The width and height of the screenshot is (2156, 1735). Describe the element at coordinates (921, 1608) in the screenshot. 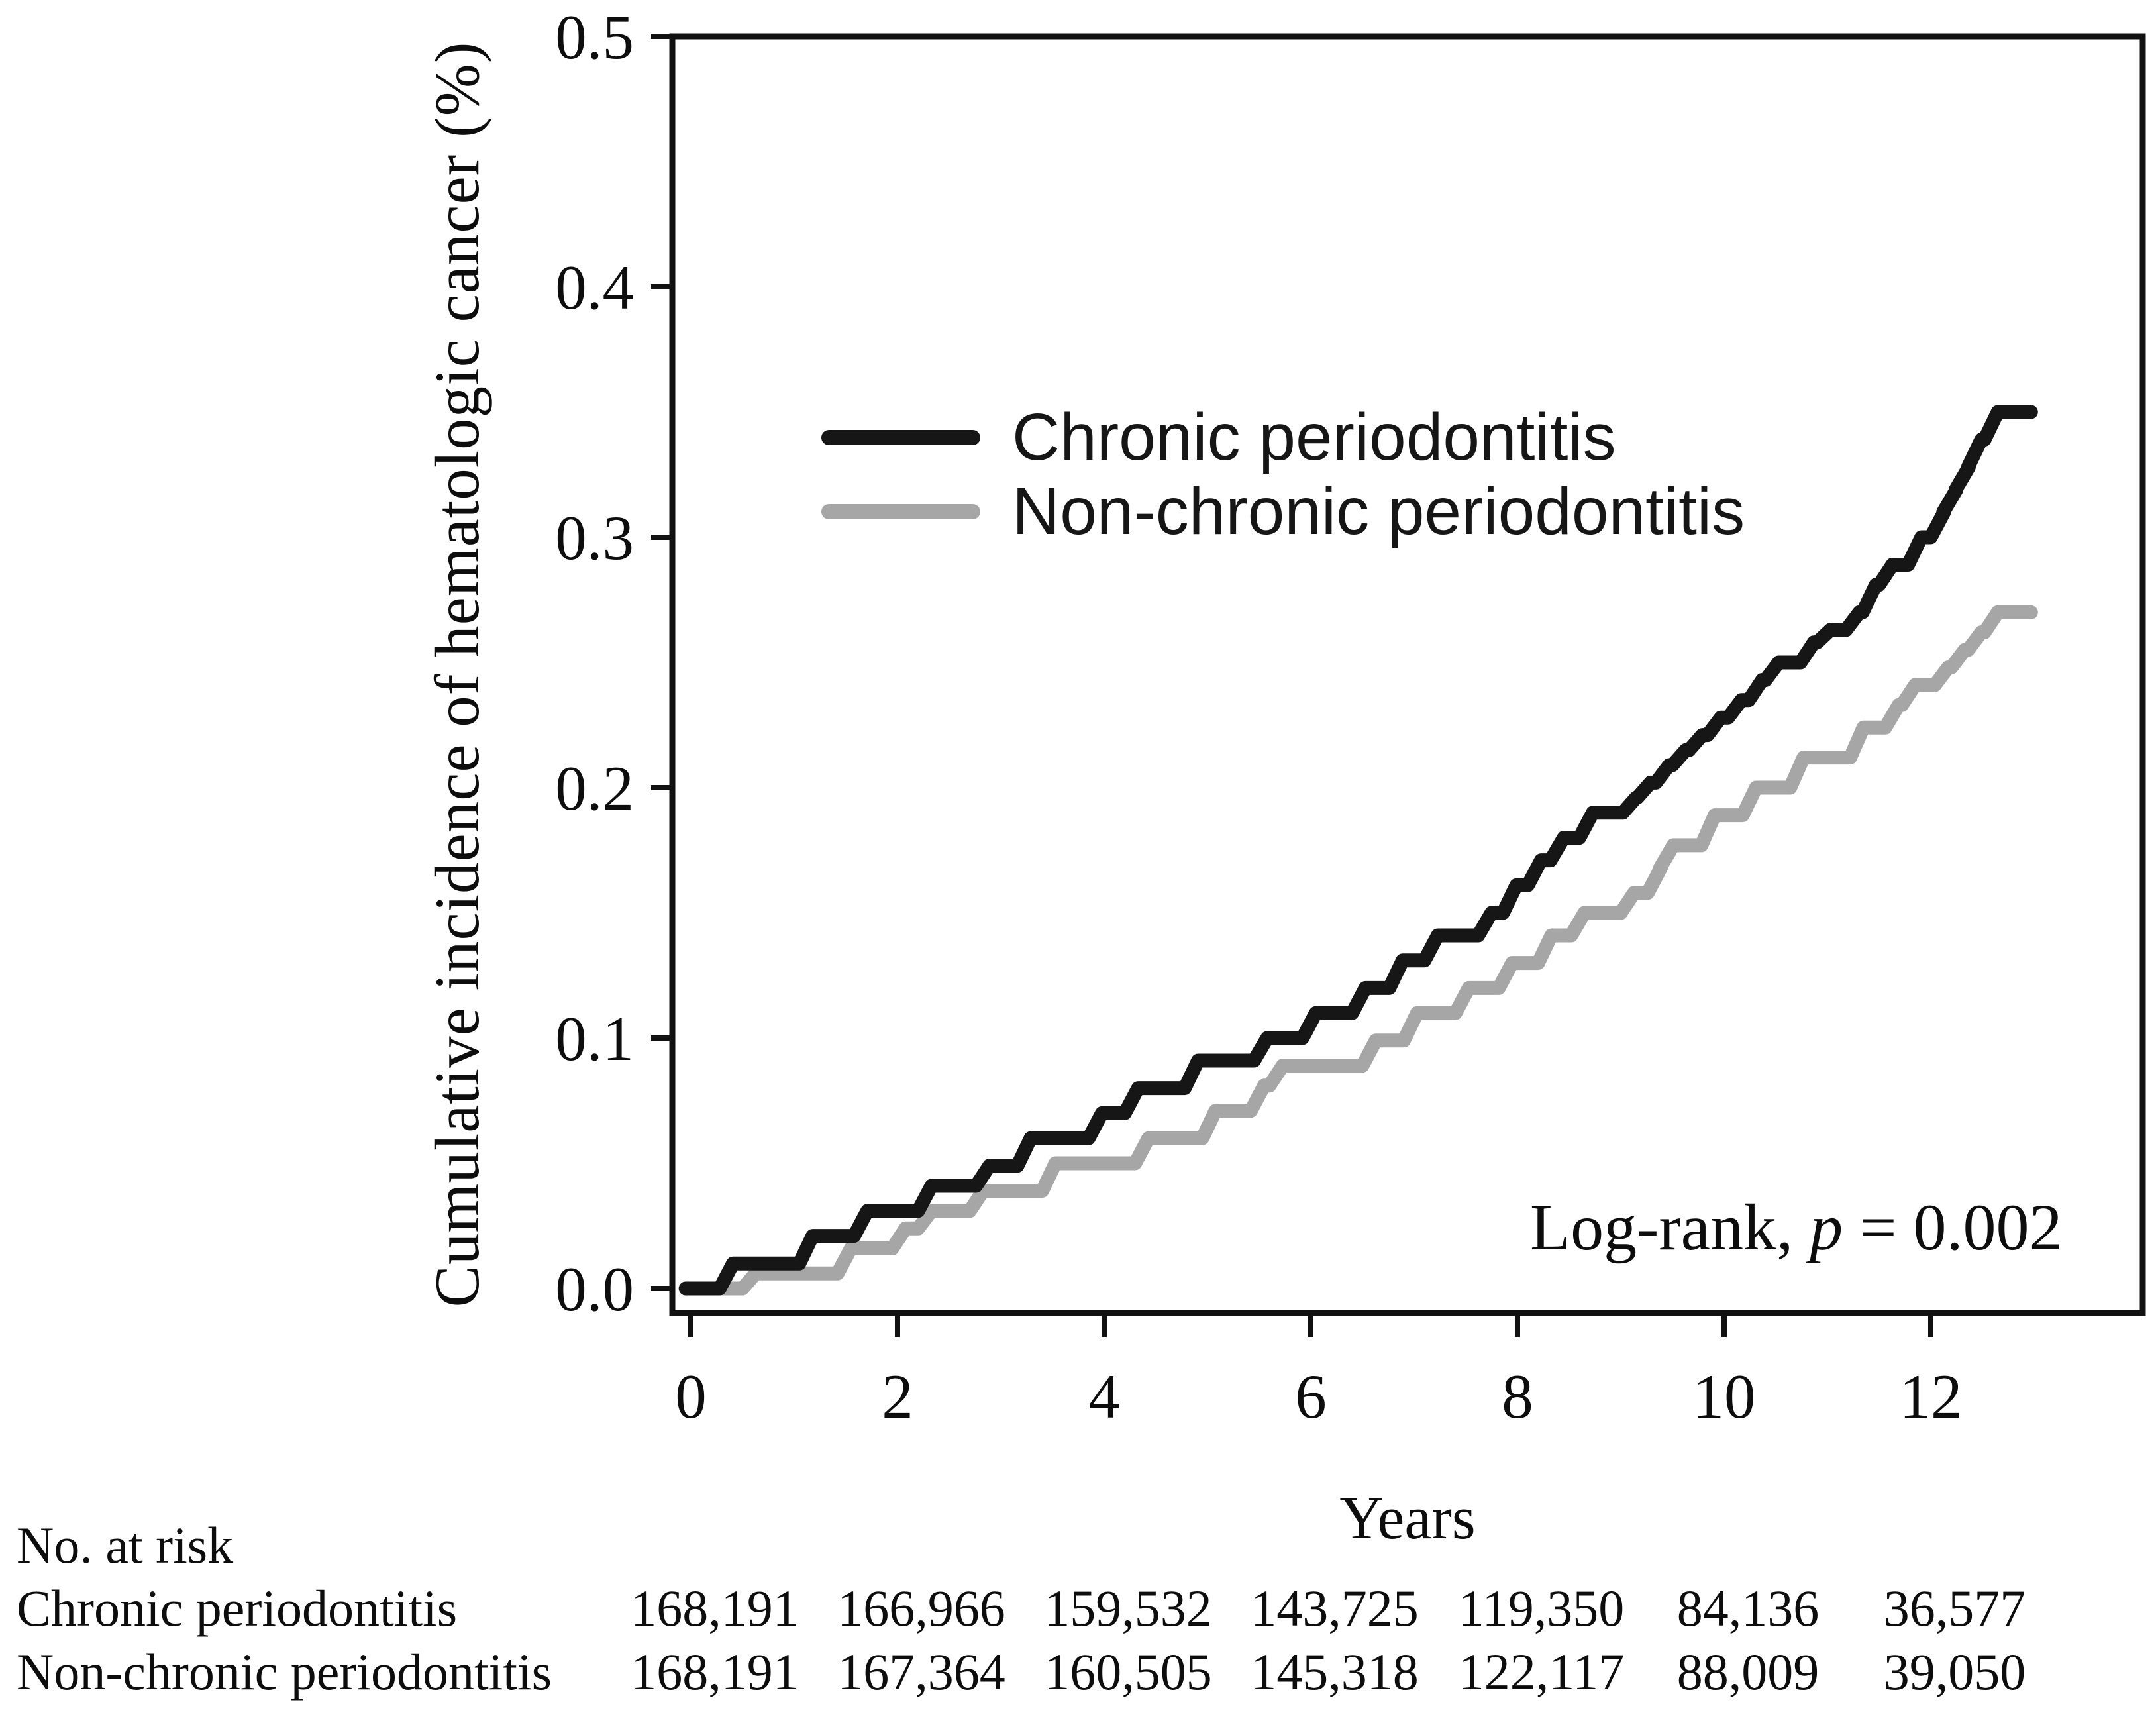

I see `risk-value: 166,966` at that location.